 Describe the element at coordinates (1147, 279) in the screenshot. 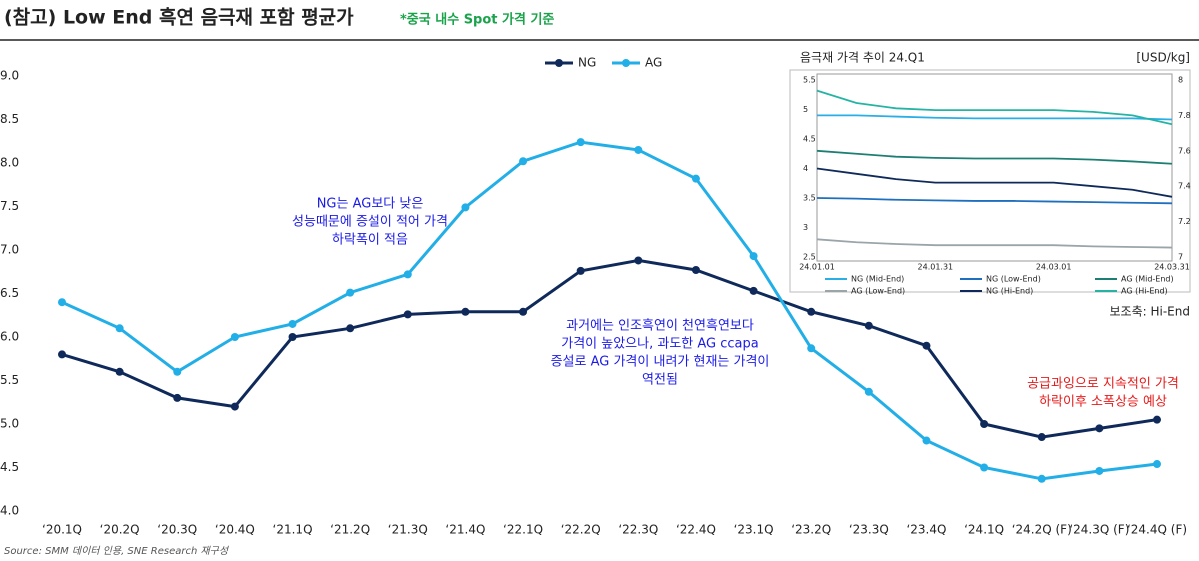

I see `legend-label: AG (Mid-End)` at that location.